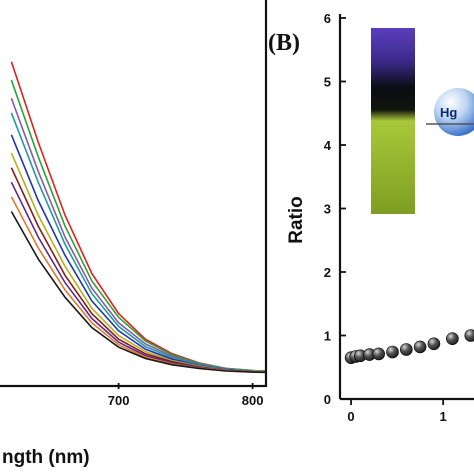 This screenshot has width=474, height=474. I want to click on panel-b-points, so click(409, 347).